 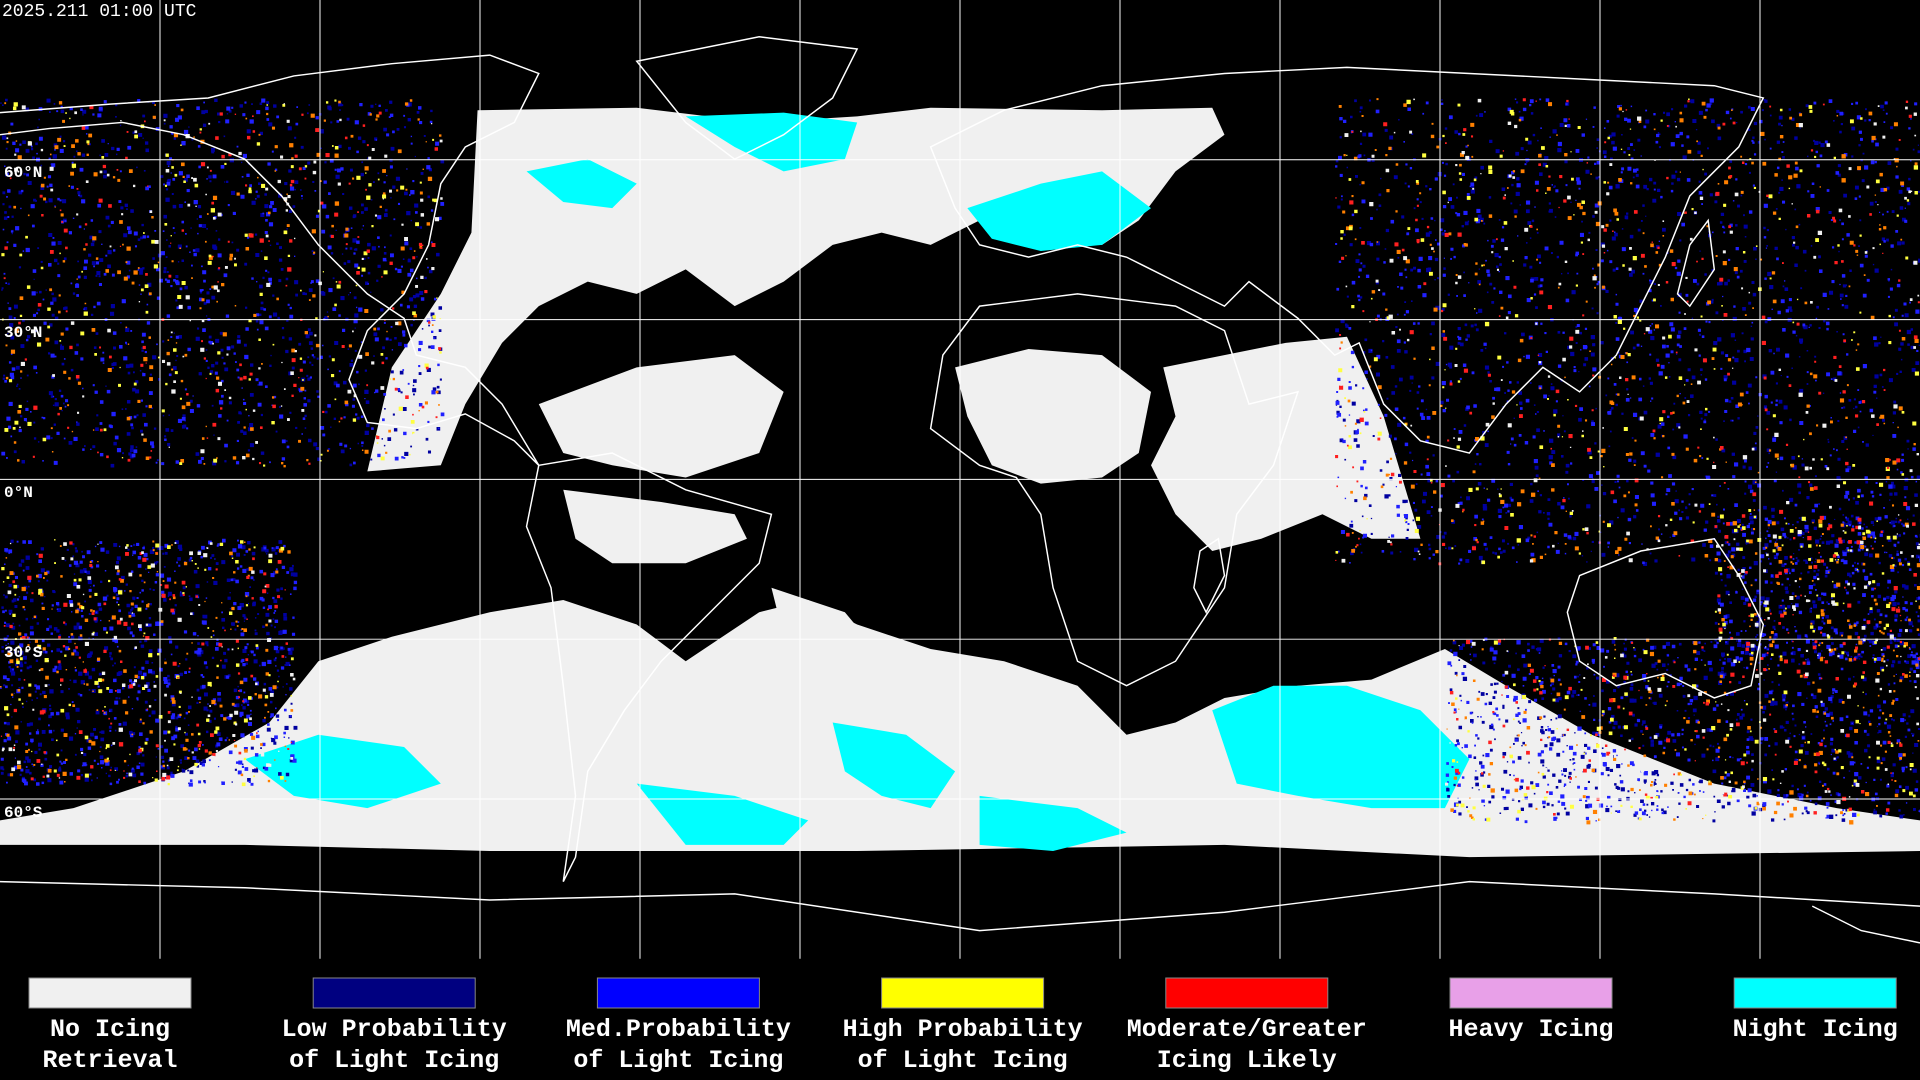 What do you see at coordinates (394, 1029) in the screenshot?
I see `legend-label: Low Probability` at bounding box center [394, 1029].